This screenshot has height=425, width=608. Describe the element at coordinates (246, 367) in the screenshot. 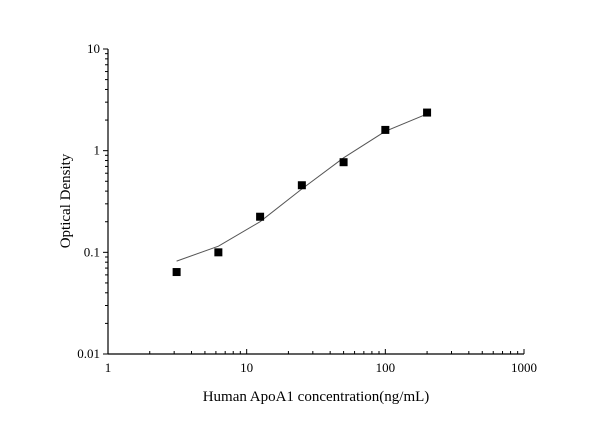

I see `x-tick-label: 10` at that location.